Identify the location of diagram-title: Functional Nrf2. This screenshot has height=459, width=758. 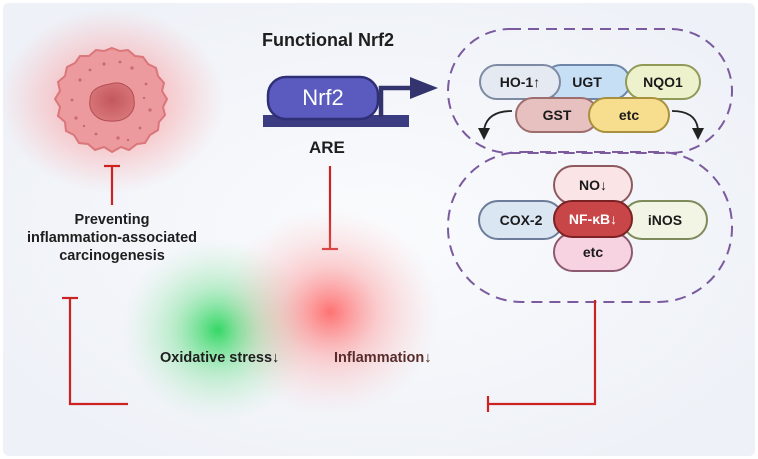
(328, 40).